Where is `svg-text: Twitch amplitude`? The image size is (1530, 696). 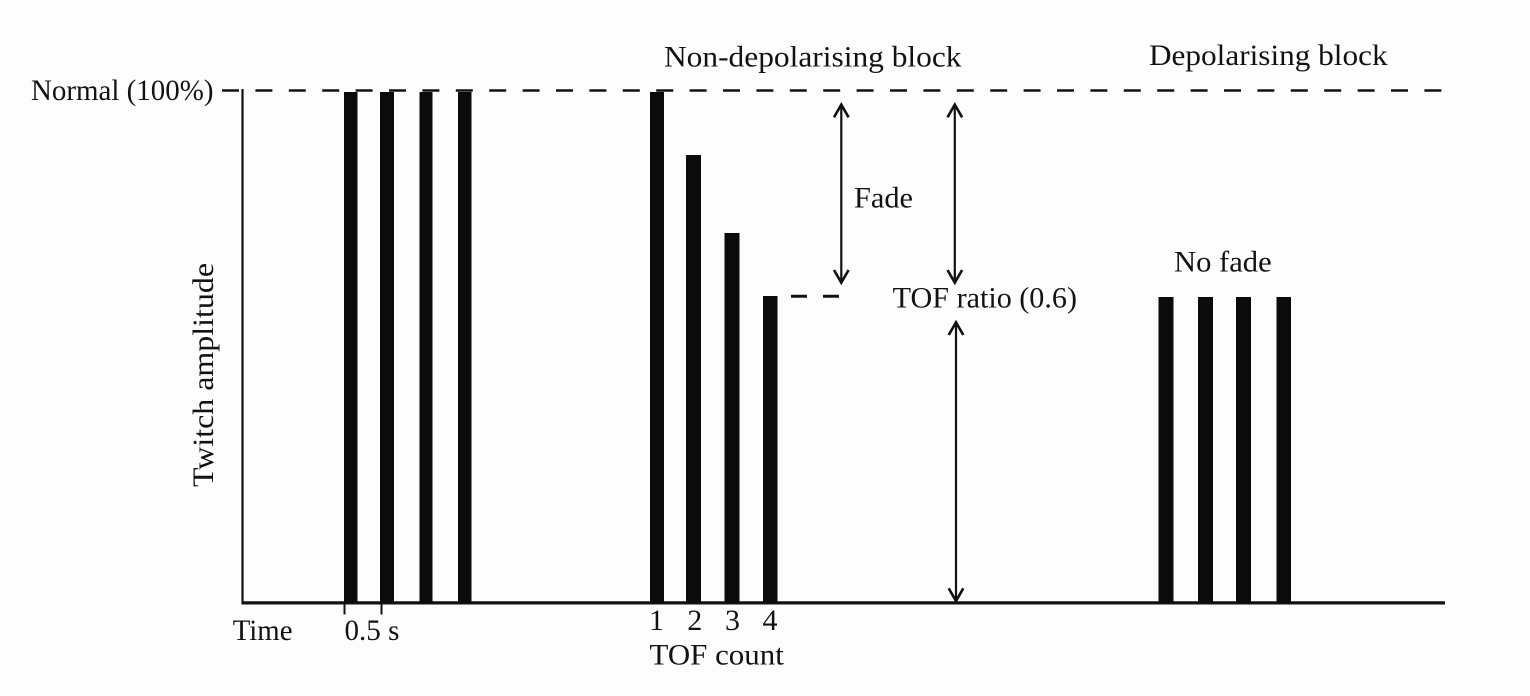 svg-text: Twitch amplitude is located at coordinates (203, 375).